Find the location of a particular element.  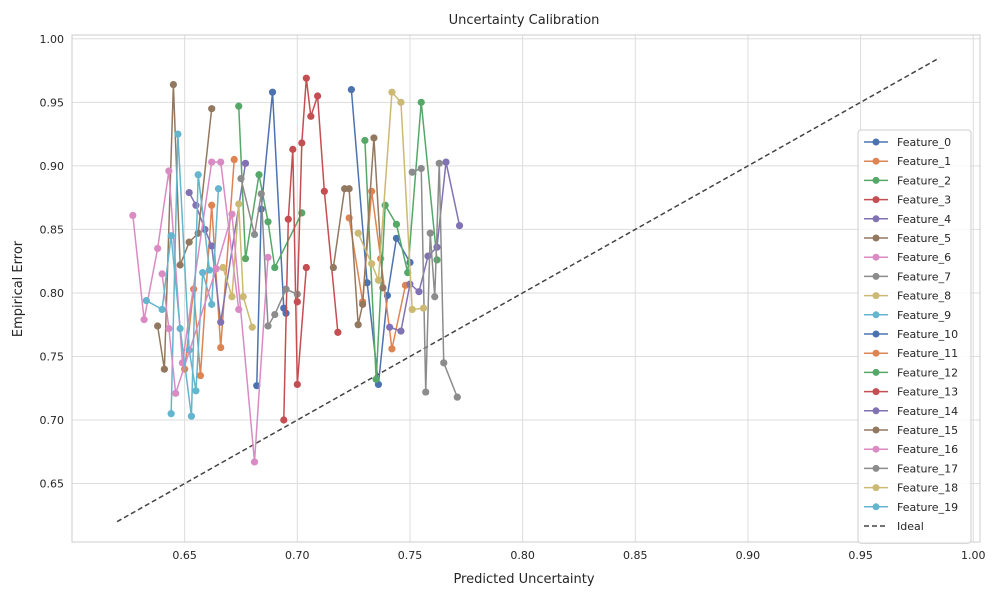

legend-item: Feature_6 is located at coordinates (907, 257).